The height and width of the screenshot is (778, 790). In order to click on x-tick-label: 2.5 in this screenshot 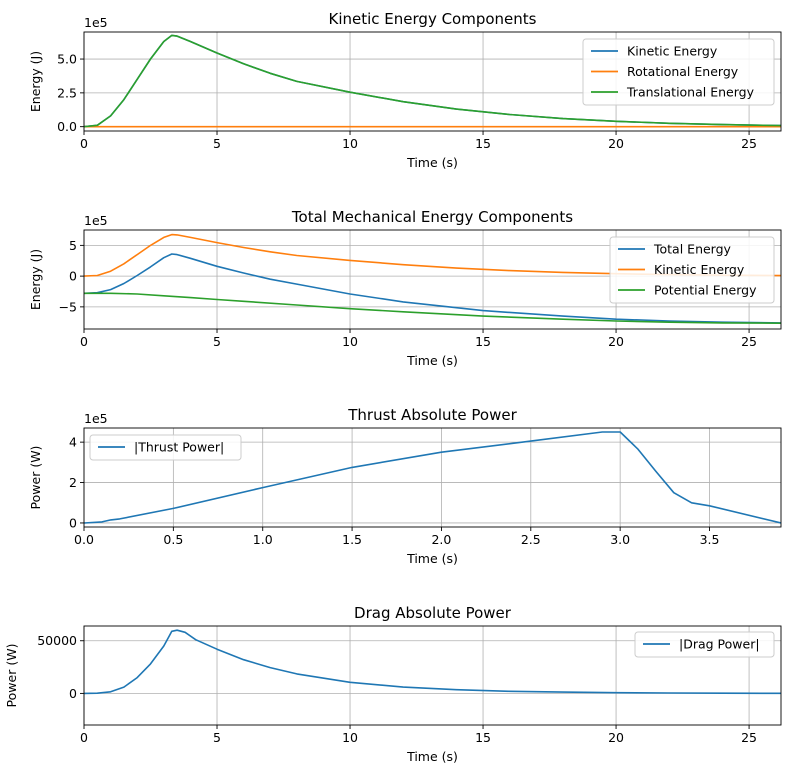, I will do `click(531, 539)`.